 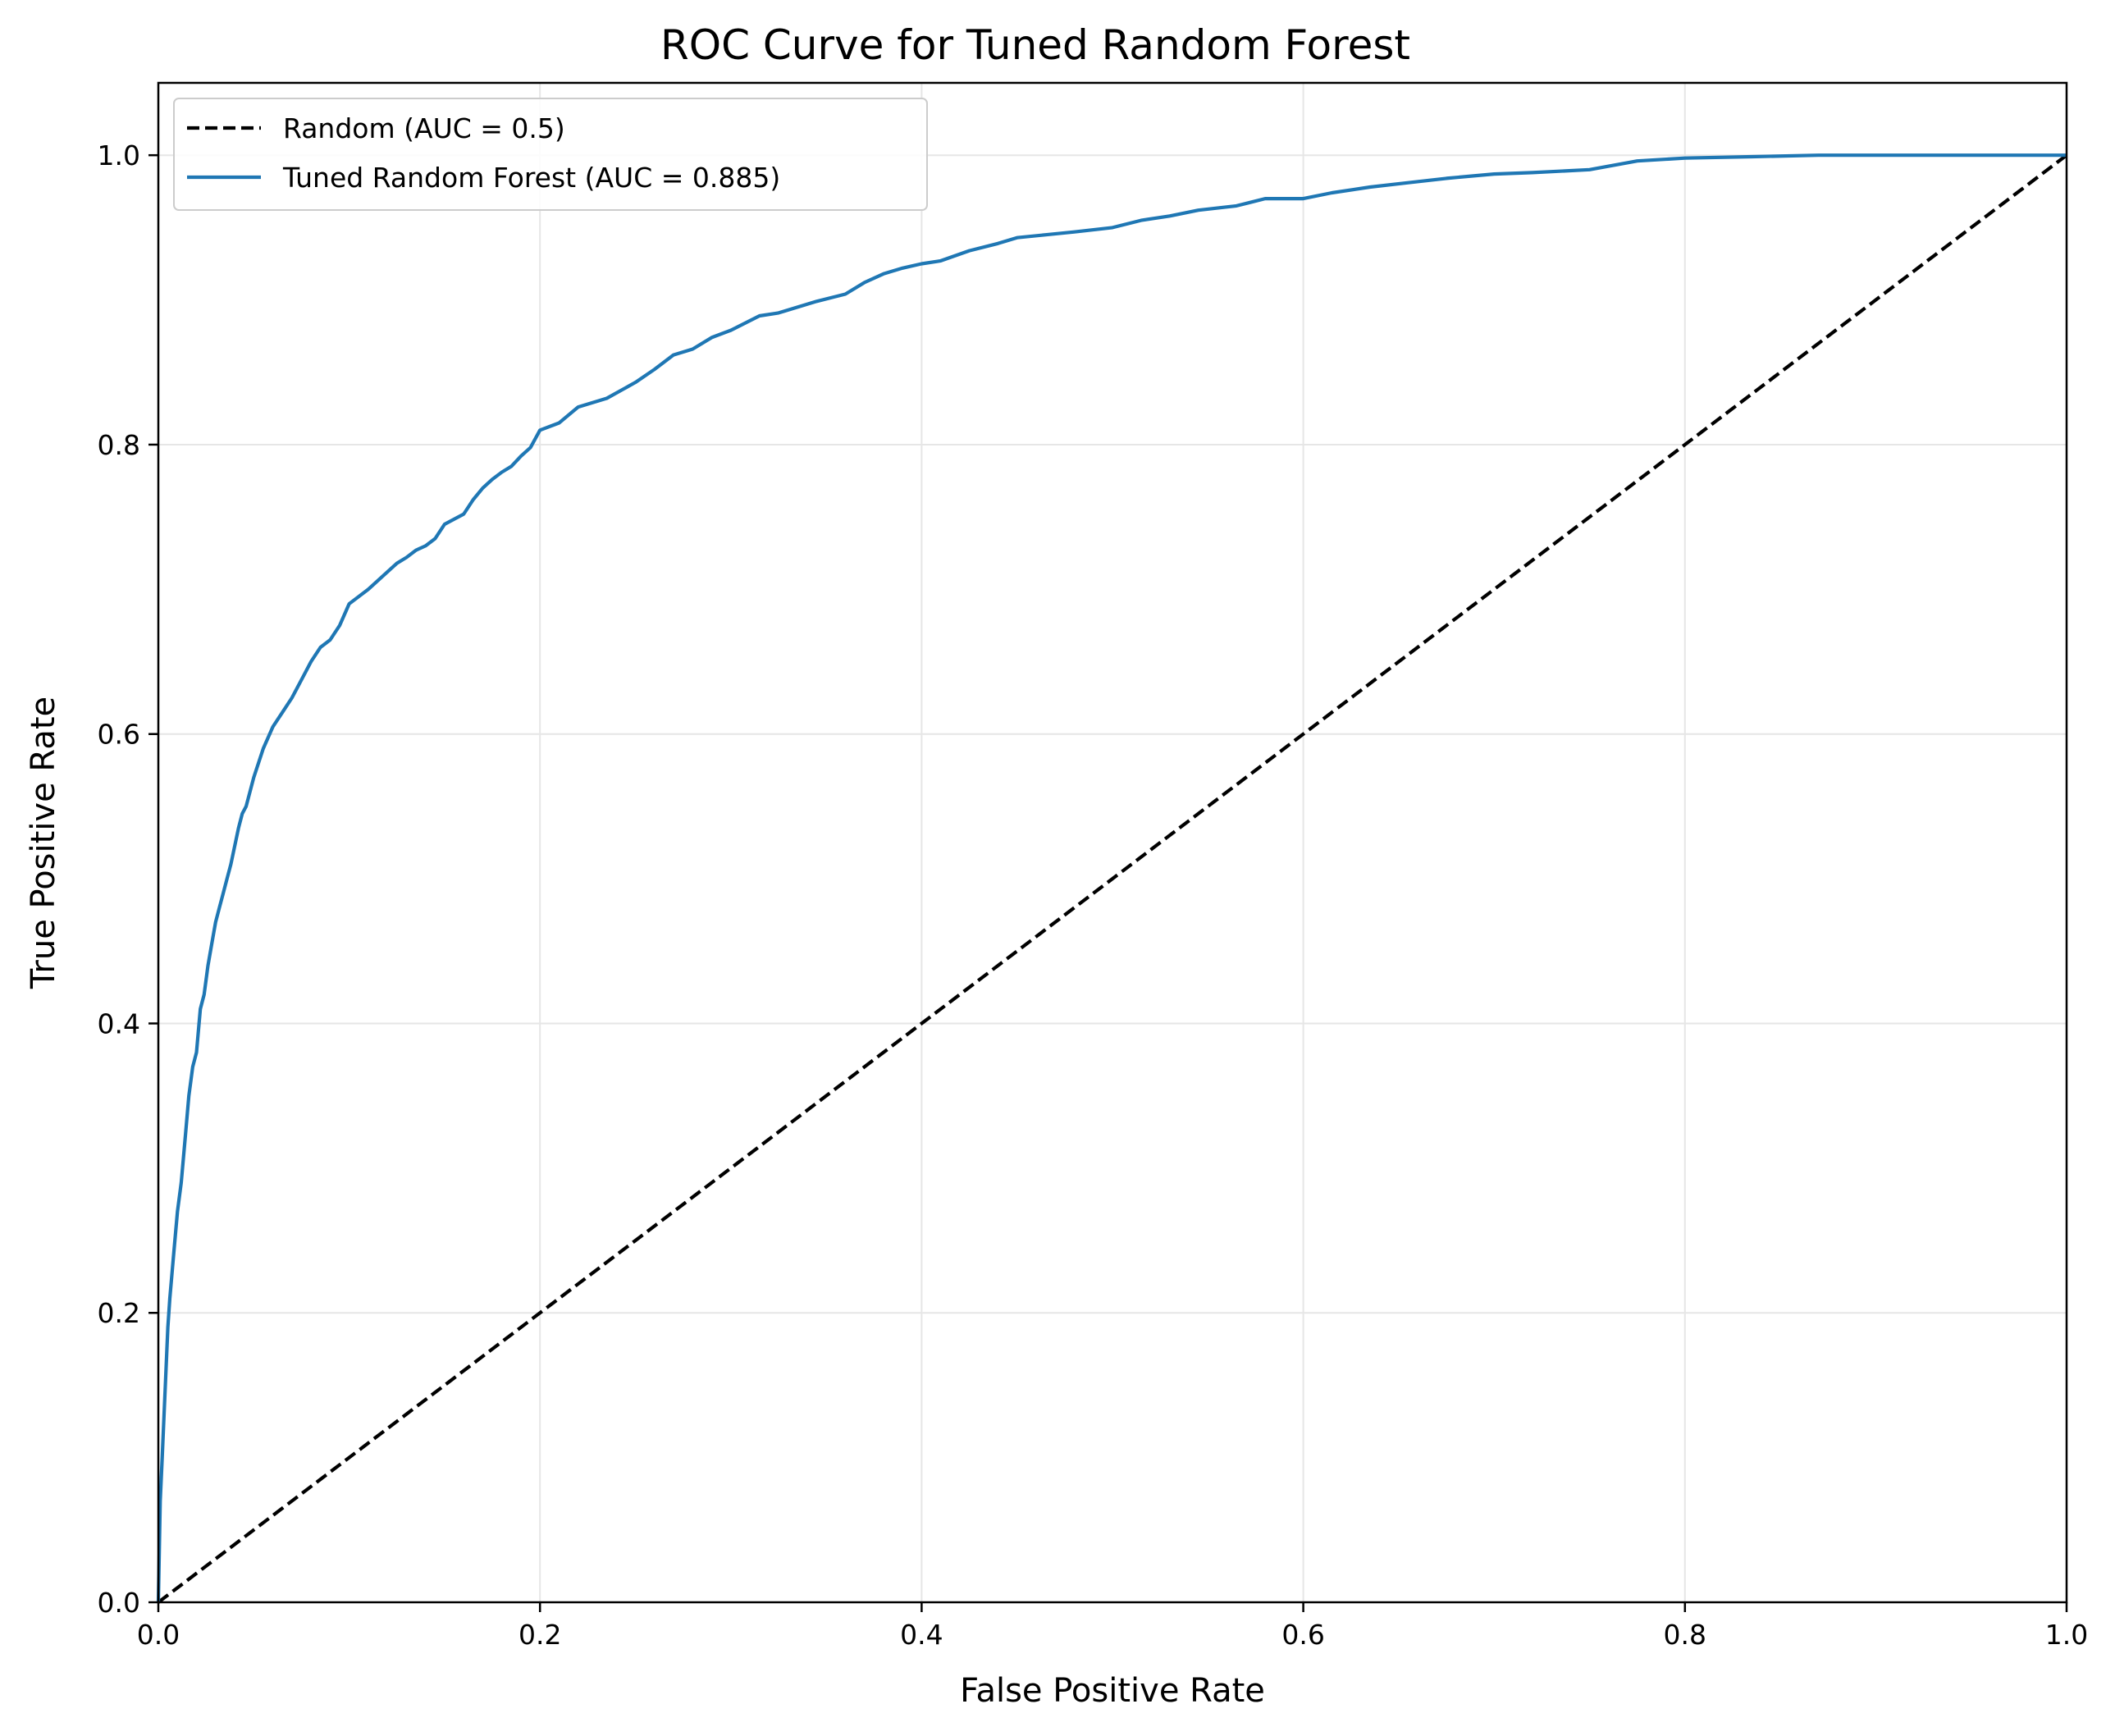 What do you see at coordinates (119, 445) in the screenshot?
I see `y-tick-label: 0.8` at bounding box center [119, 445].